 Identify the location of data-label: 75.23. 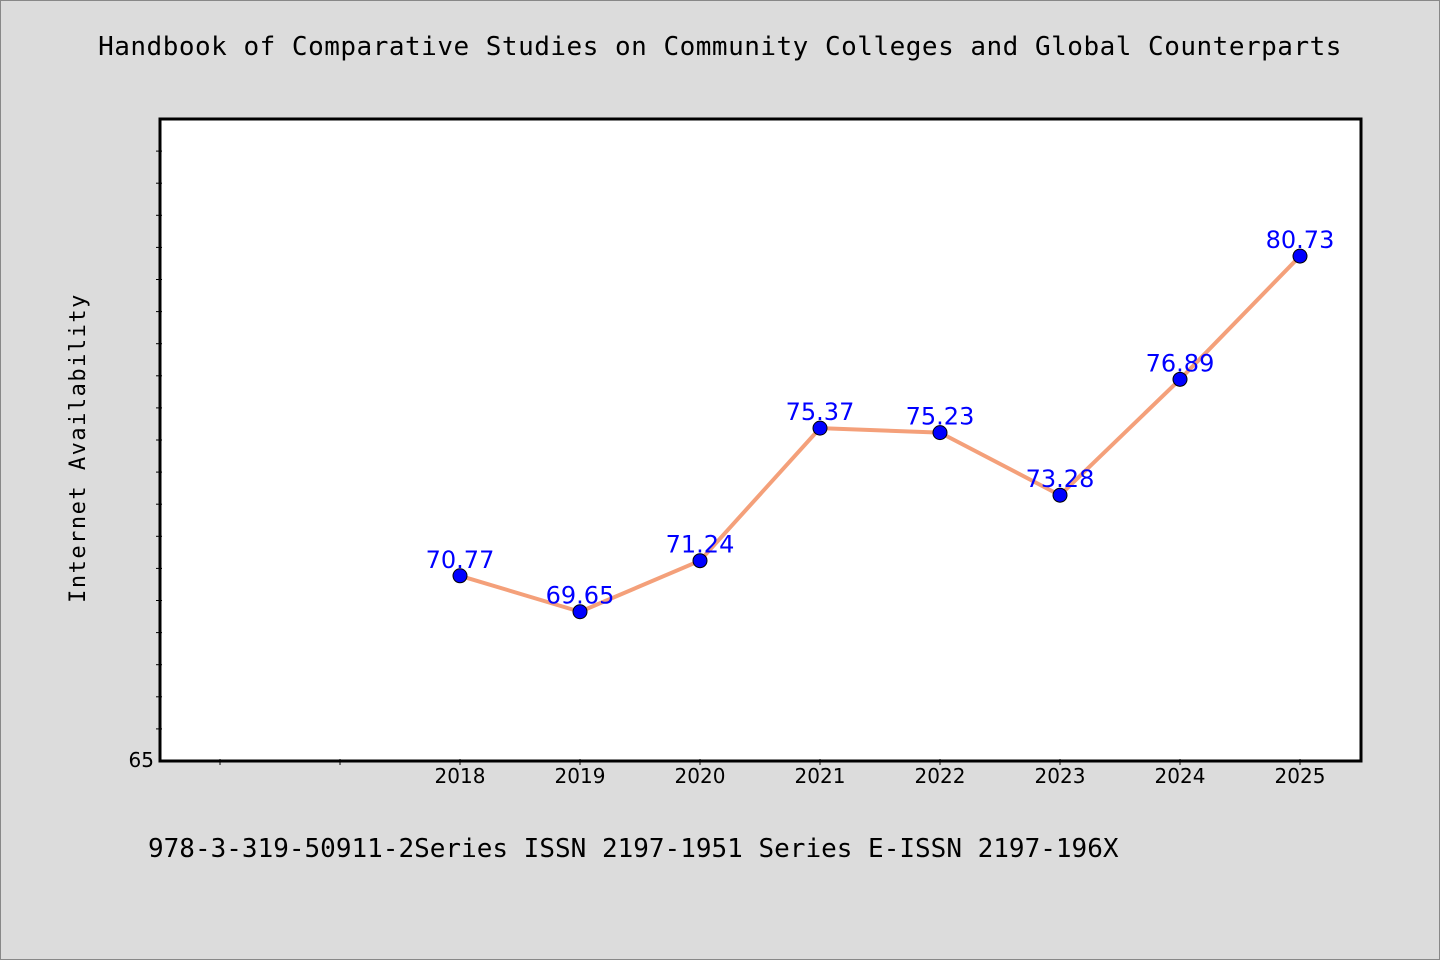
(940, 417).